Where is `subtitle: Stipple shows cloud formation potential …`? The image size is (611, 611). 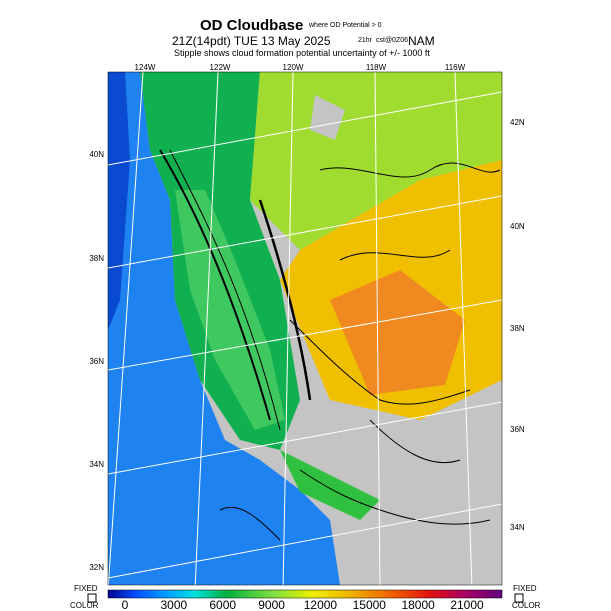
subtitle: Stipple shows cloud formation potential … is located at coordinates (302, 53).